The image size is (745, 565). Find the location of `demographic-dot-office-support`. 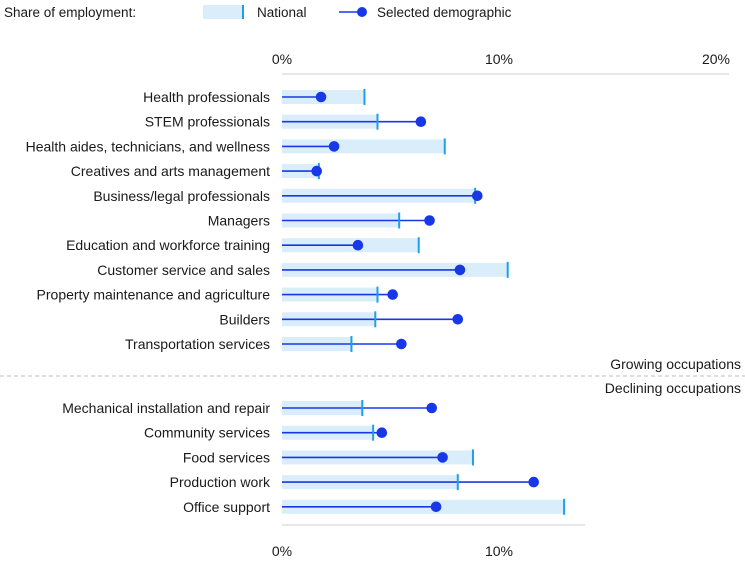

demographic-dot-office-support is located at coordinates (436, 507).